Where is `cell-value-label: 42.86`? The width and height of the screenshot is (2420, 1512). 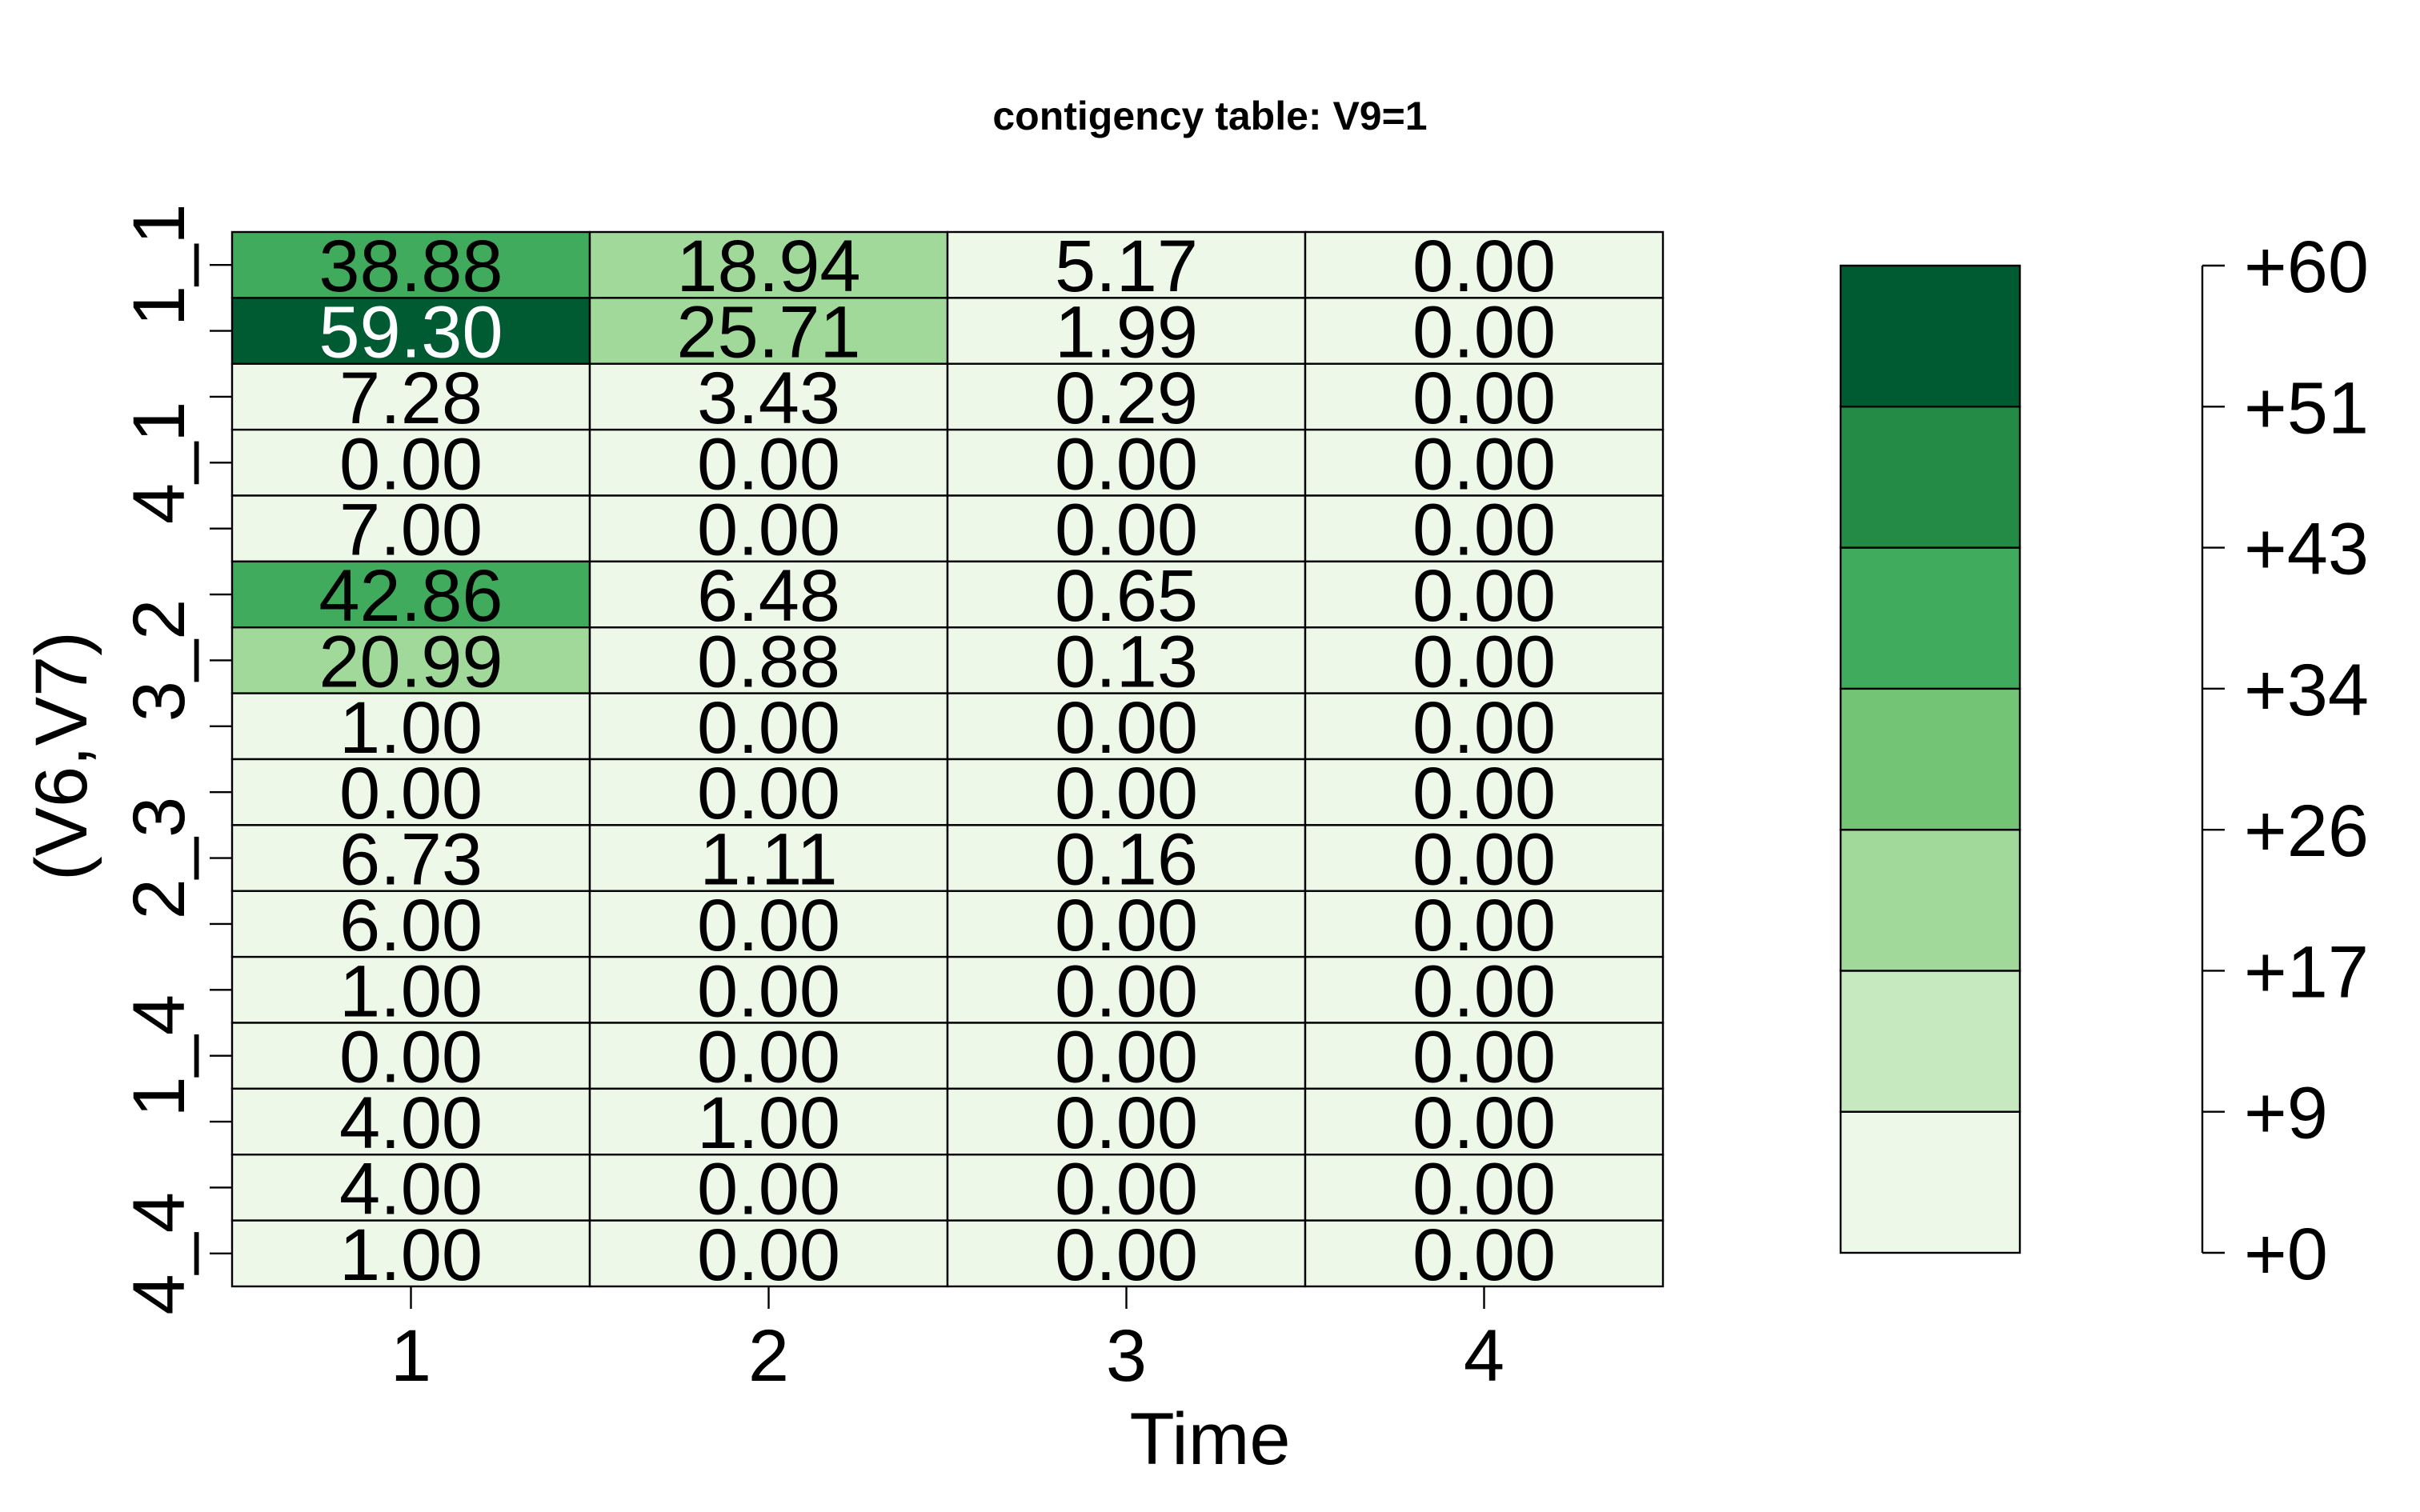 cell-value-label: 42.86 is located at coordinates (411, 596).